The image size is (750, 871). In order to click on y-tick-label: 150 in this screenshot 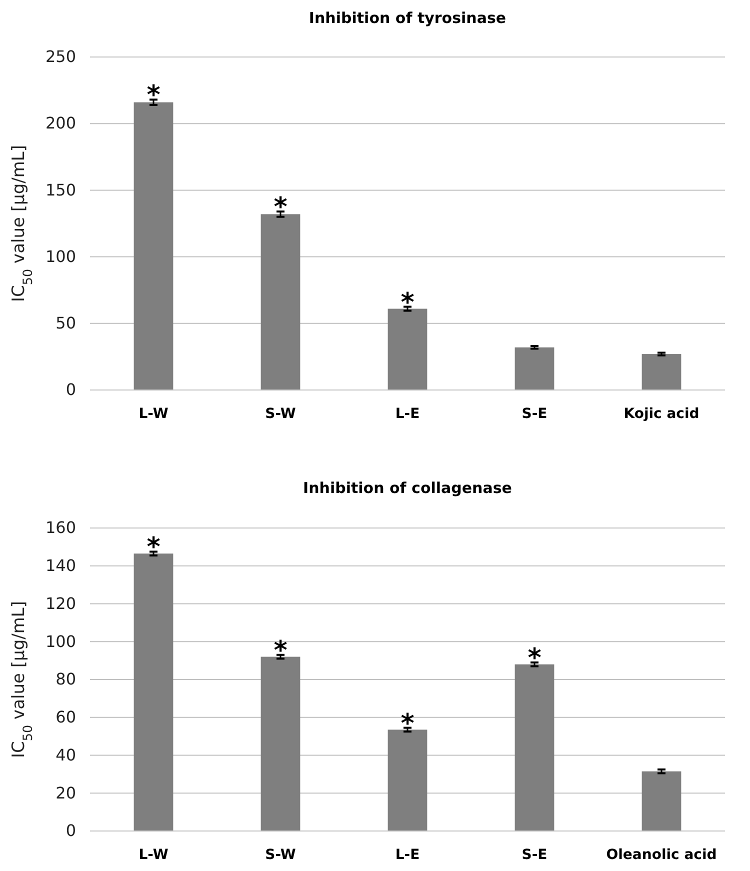, I will do `click(60, 190)`.